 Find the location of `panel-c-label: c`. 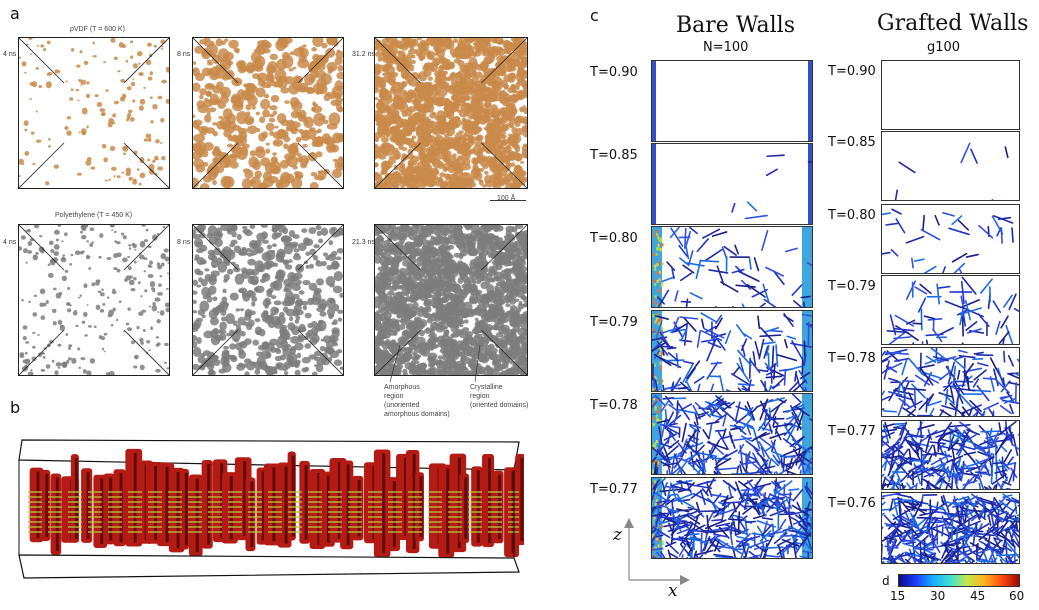

panel-c-label: c is located at coordinates (594, 15).